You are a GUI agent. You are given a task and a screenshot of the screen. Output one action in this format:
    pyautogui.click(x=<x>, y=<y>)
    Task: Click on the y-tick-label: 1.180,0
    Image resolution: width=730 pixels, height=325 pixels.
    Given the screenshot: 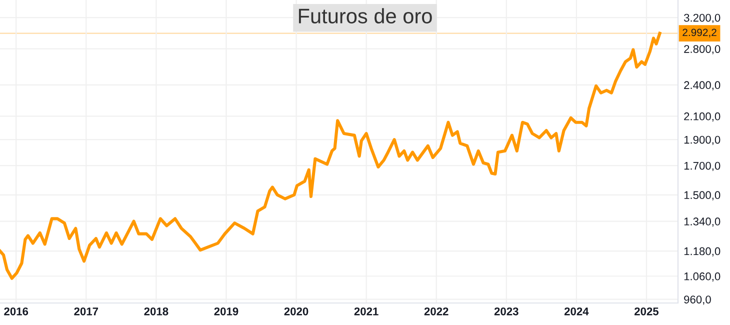 What is the action you would take?
    pyautogui.click(x=702, y=251)
    